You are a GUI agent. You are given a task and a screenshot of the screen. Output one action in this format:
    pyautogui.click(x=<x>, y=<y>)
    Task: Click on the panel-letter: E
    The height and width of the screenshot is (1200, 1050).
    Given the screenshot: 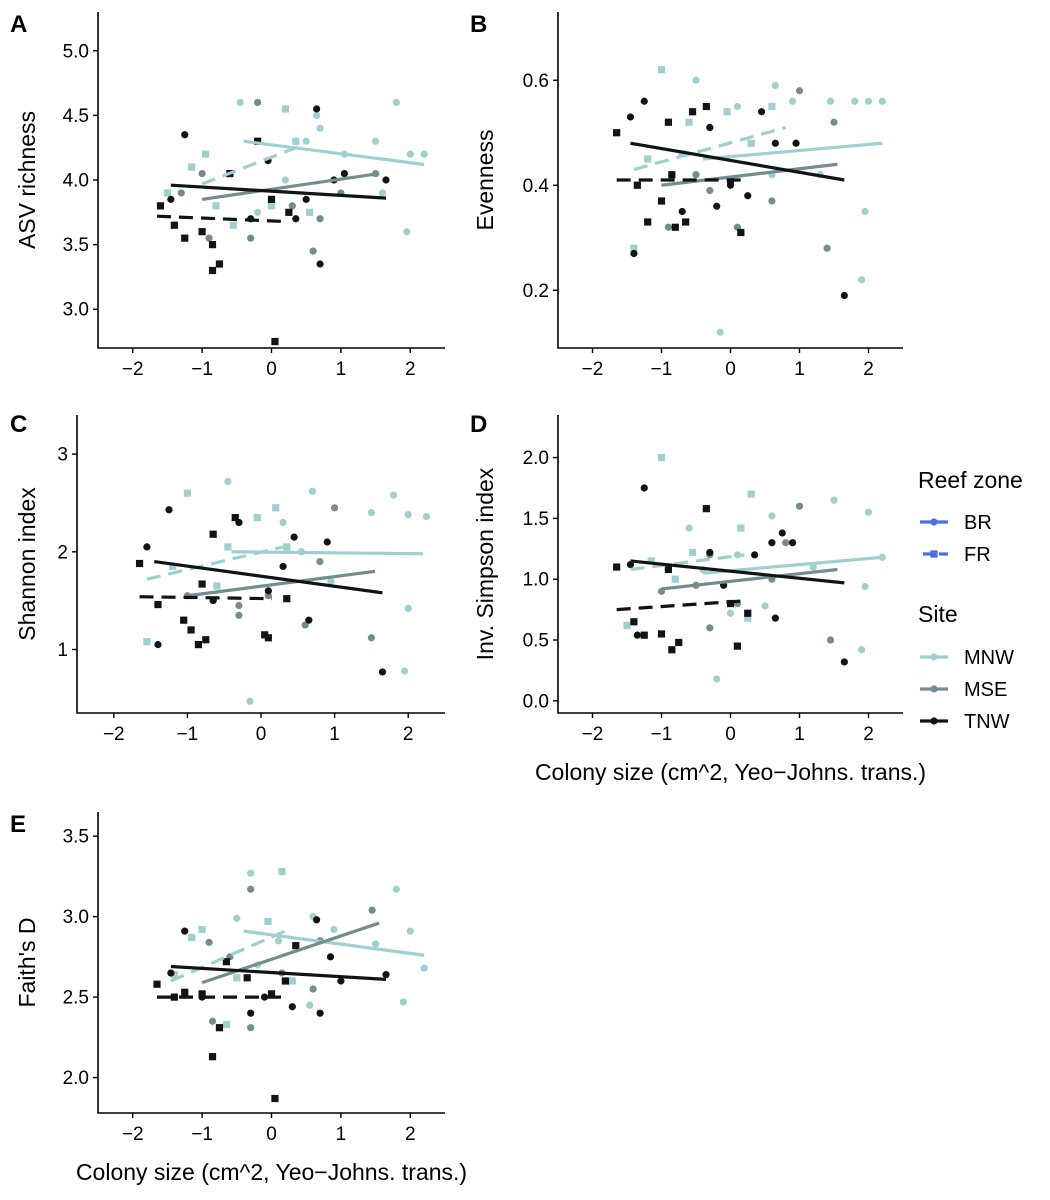 What is the action you would take?
    pyautogui.click(x=18, y=824)
    